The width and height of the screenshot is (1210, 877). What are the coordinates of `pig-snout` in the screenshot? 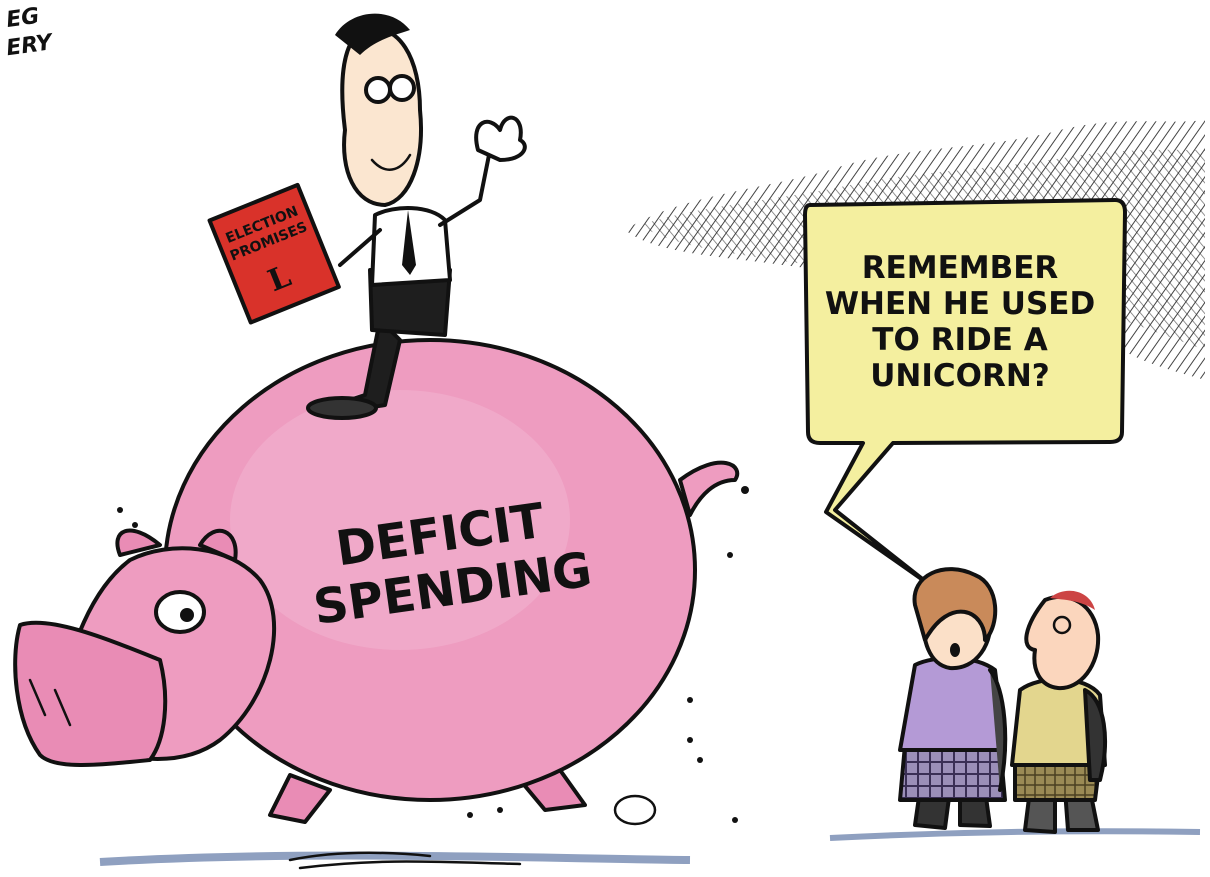 It's located at (90, 693).